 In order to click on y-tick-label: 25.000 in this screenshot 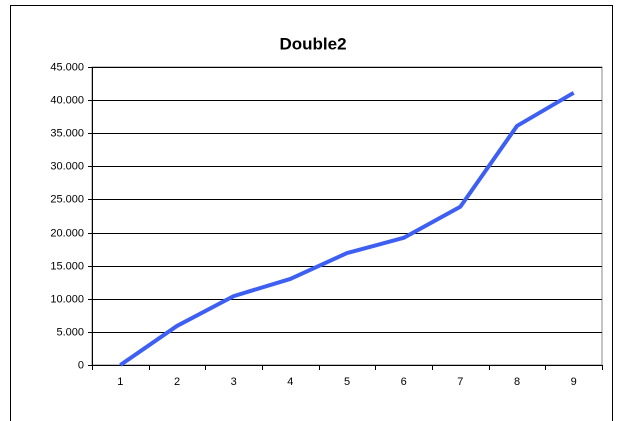, I will do `click(67, 199)`.